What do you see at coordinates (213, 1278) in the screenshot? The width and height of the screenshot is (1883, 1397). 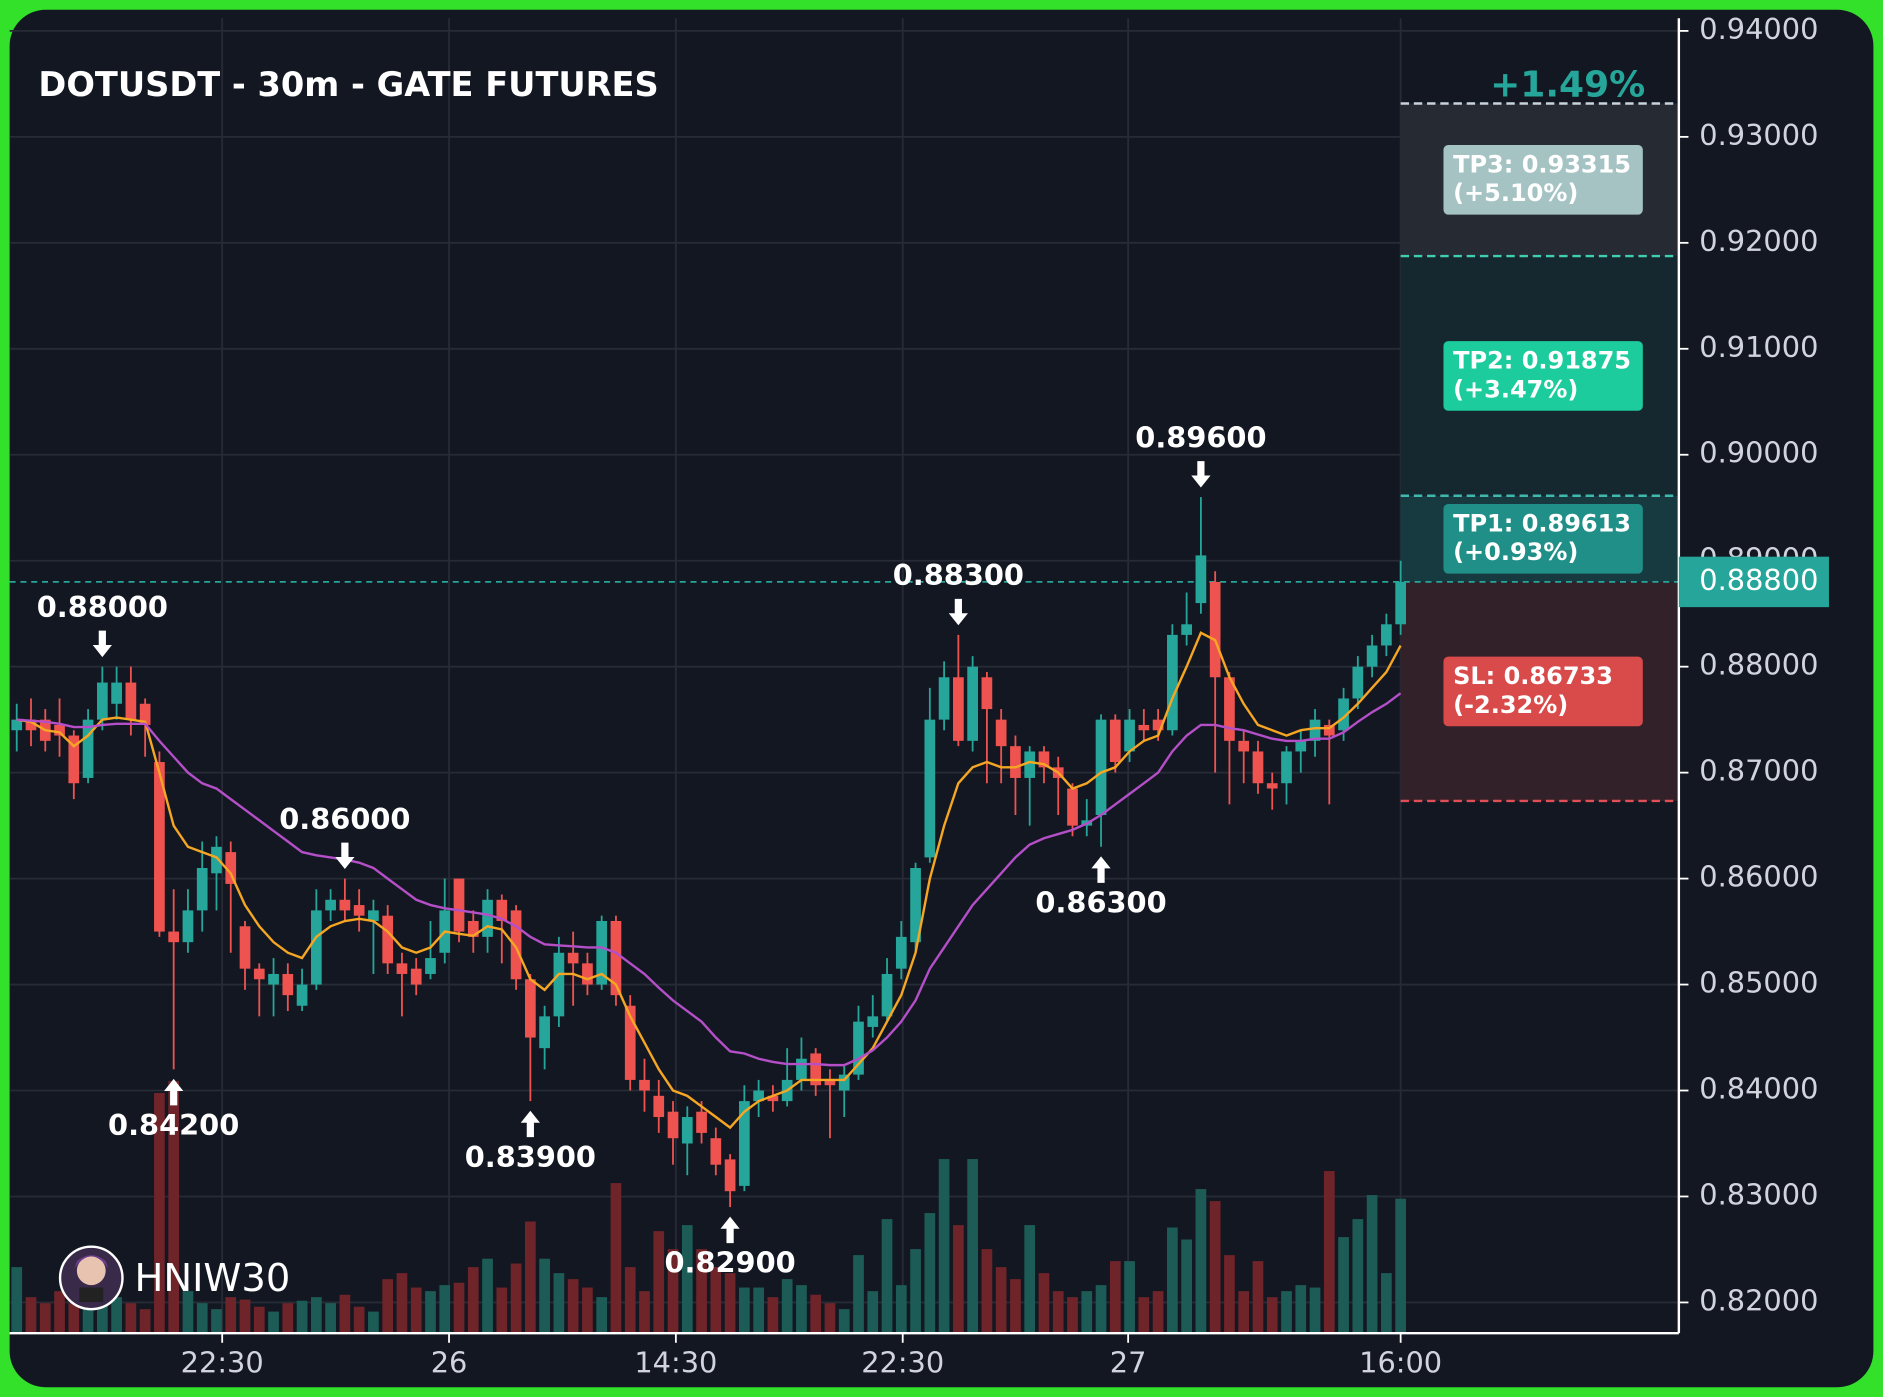 I see `watermark-text: HNIW30` at bounding box center [213, 1278].